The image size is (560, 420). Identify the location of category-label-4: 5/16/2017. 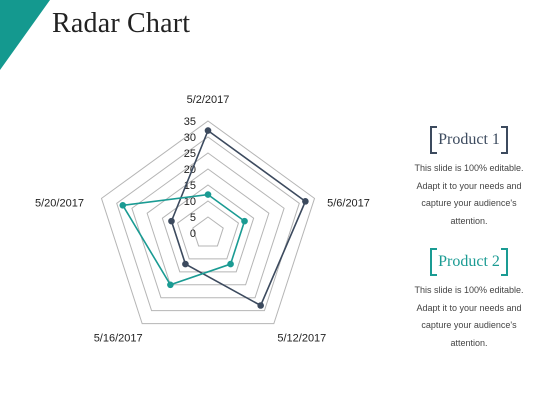
(118, 339).